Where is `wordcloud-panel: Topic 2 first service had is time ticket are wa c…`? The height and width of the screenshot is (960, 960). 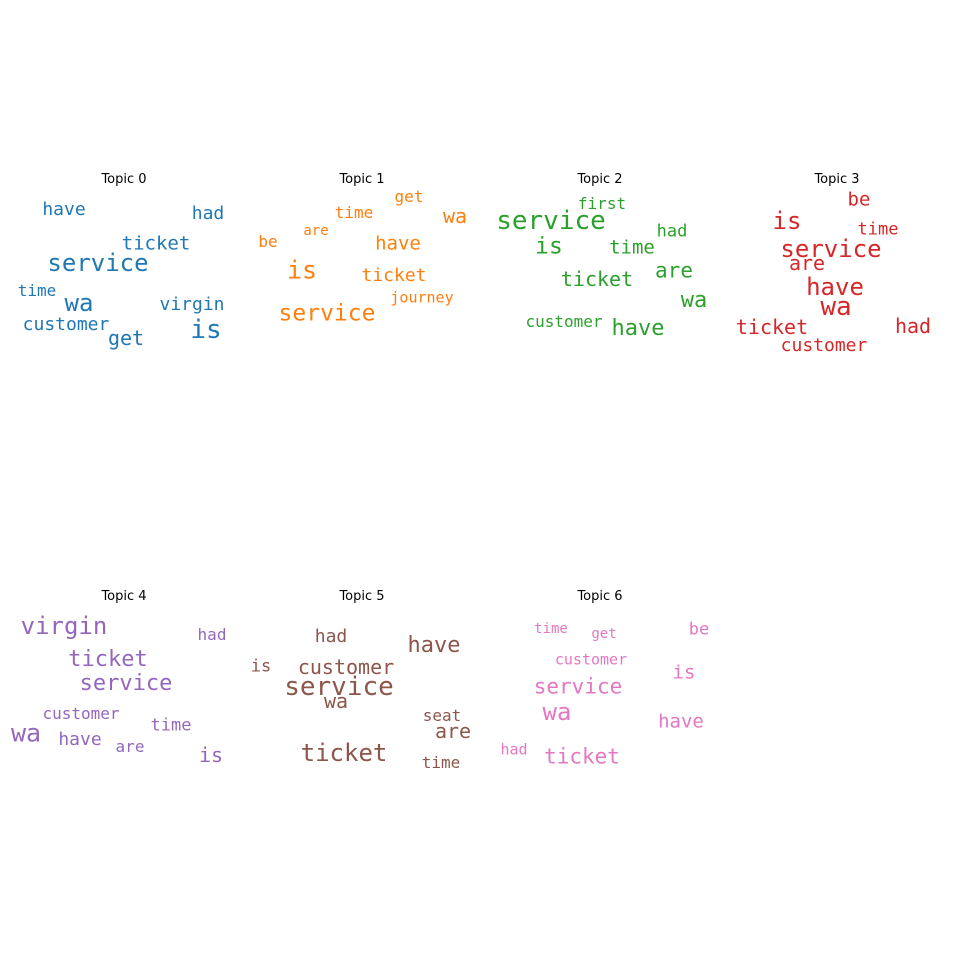
wordcloud-panel: Topic 2 first service had is time ticket are wa c… is located at coordinates (600, 287).